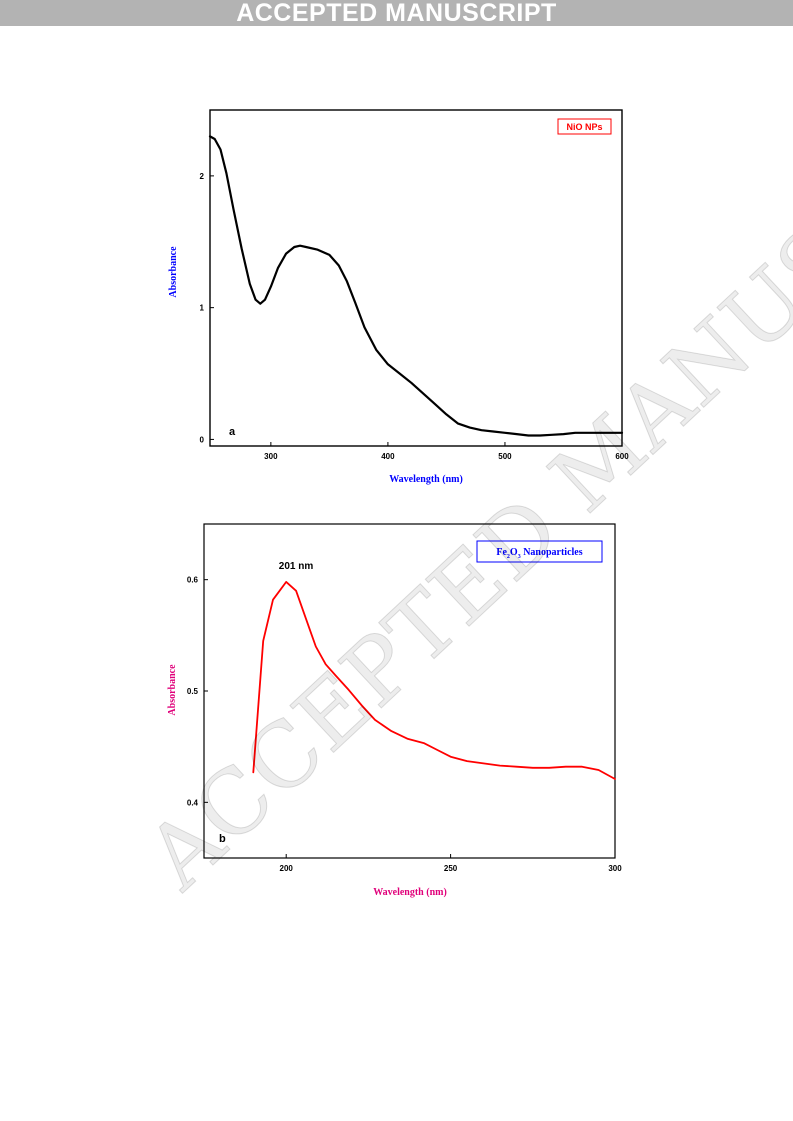  I want to click on y-tick-label: 1, so click(202, 308).